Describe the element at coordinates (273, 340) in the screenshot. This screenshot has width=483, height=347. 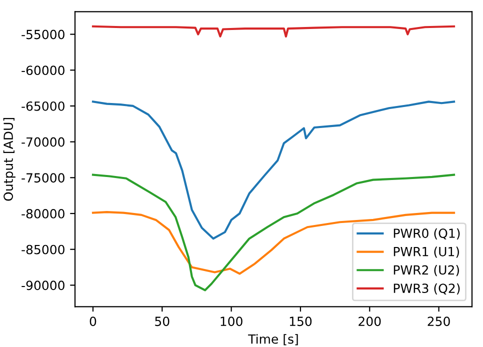
I see `x-axis-title: Time [s]` at that location.